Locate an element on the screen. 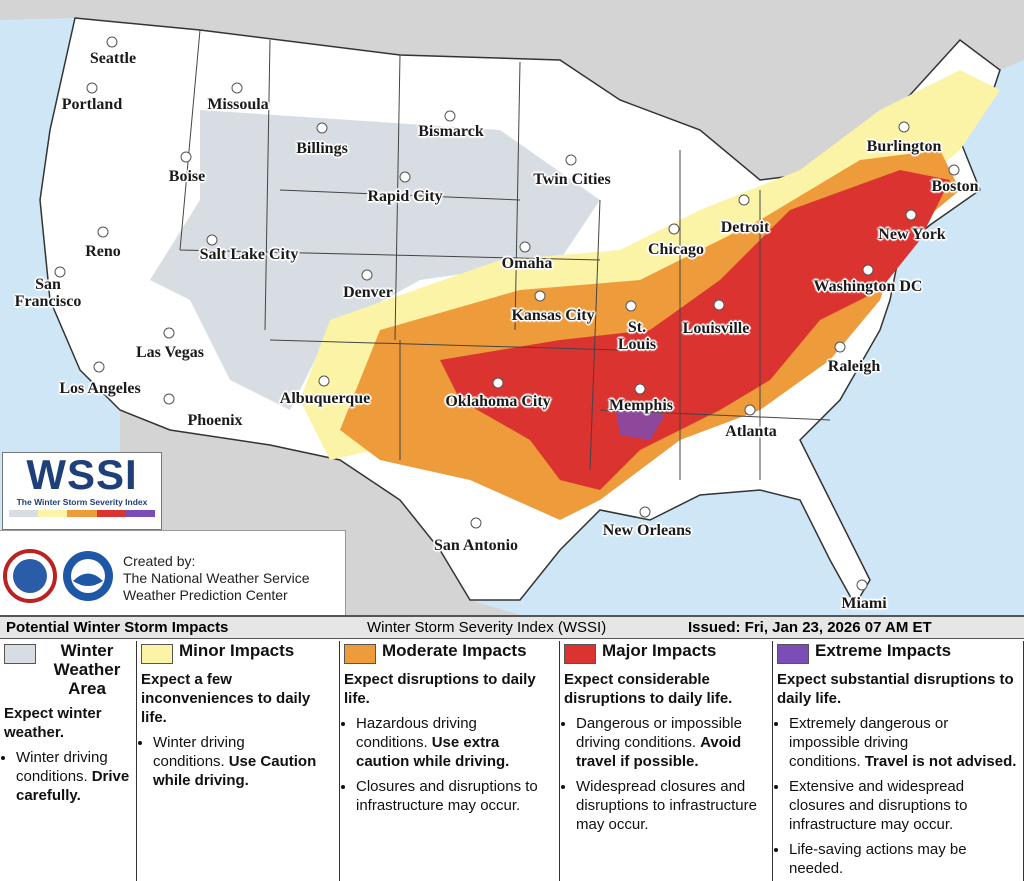 Image resolution: width=1024 pixels, height=881 pixels. legend-heading: Moderate Impacts is located at coordinates (449, 652).